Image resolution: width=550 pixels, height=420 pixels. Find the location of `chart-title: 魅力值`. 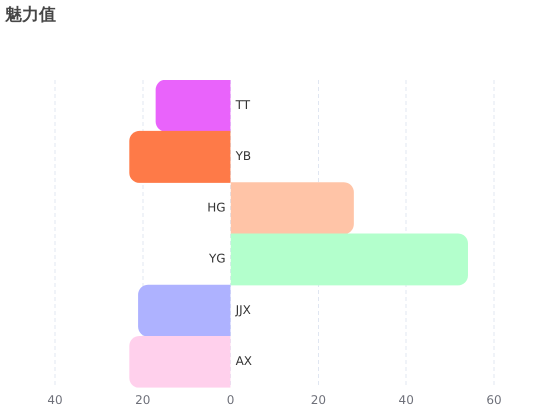

chart-title: 魅力值 is located at coordinates (30, 15).